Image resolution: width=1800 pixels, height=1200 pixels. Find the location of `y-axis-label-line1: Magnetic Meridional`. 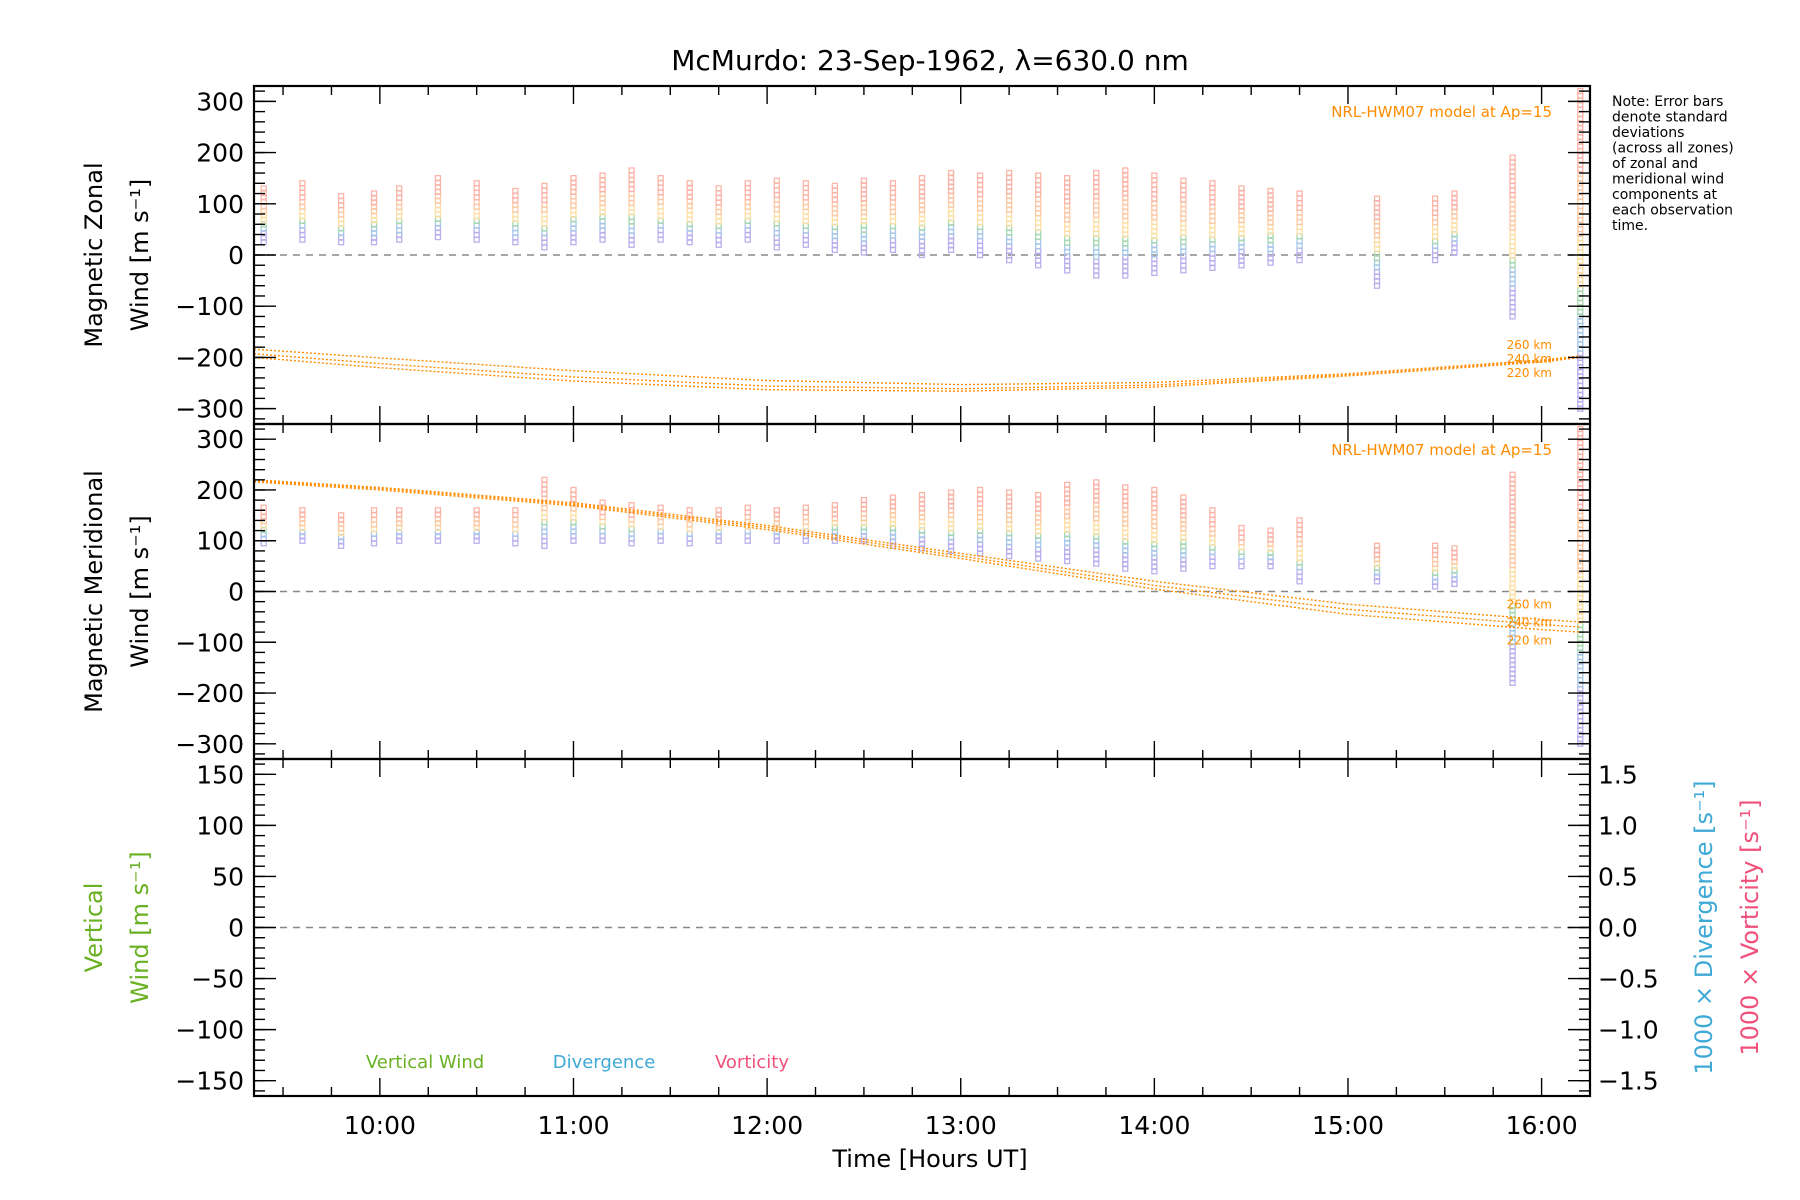

y-axis-label-line1: Magnetic Meridional is located at coordinates (94, 591).